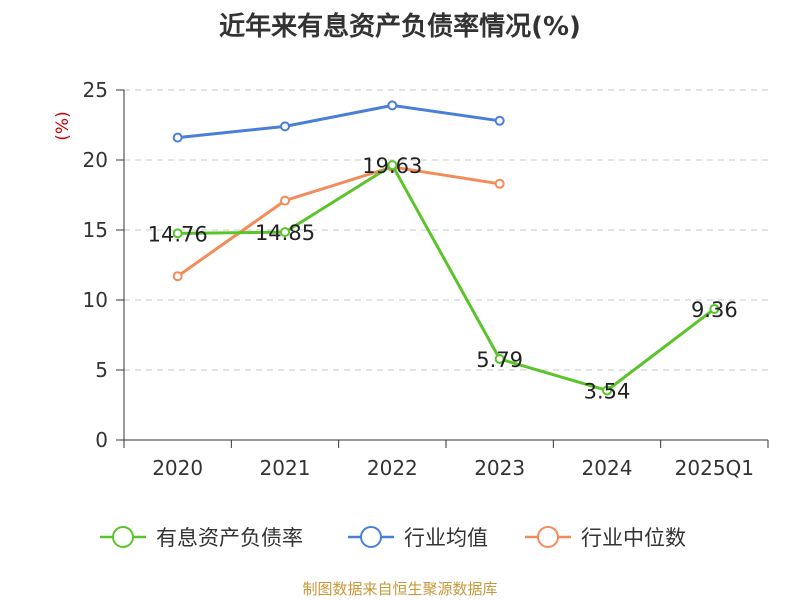 This screenshot has width=800, height=600. I want to click on x-tick-label: 2021, so click(285, 468).